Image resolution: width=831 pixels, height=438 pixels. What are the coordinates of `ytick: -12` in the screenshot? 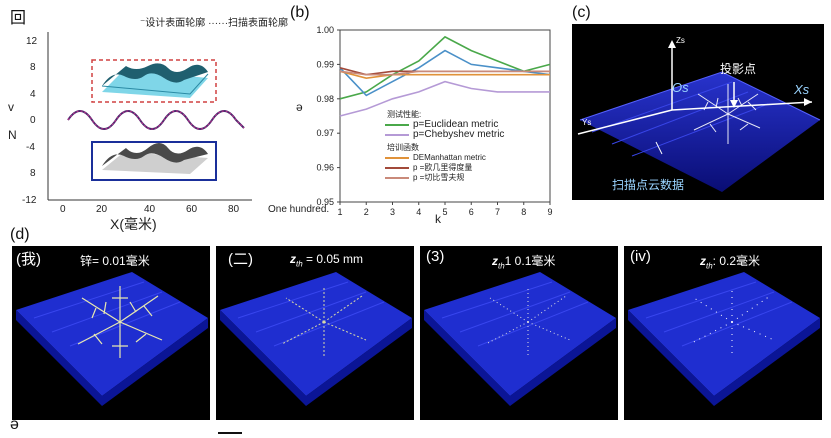 It's located at (29, 200).